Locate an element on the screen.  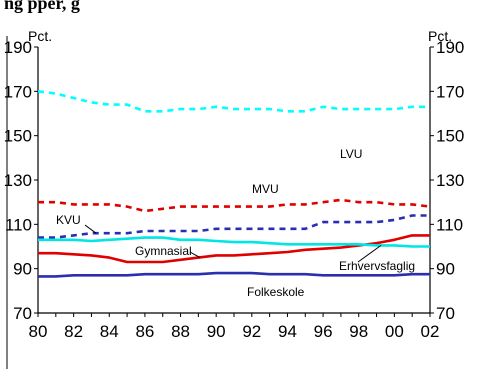
x-tick-label: 88 is located at coordinates (180, 331).